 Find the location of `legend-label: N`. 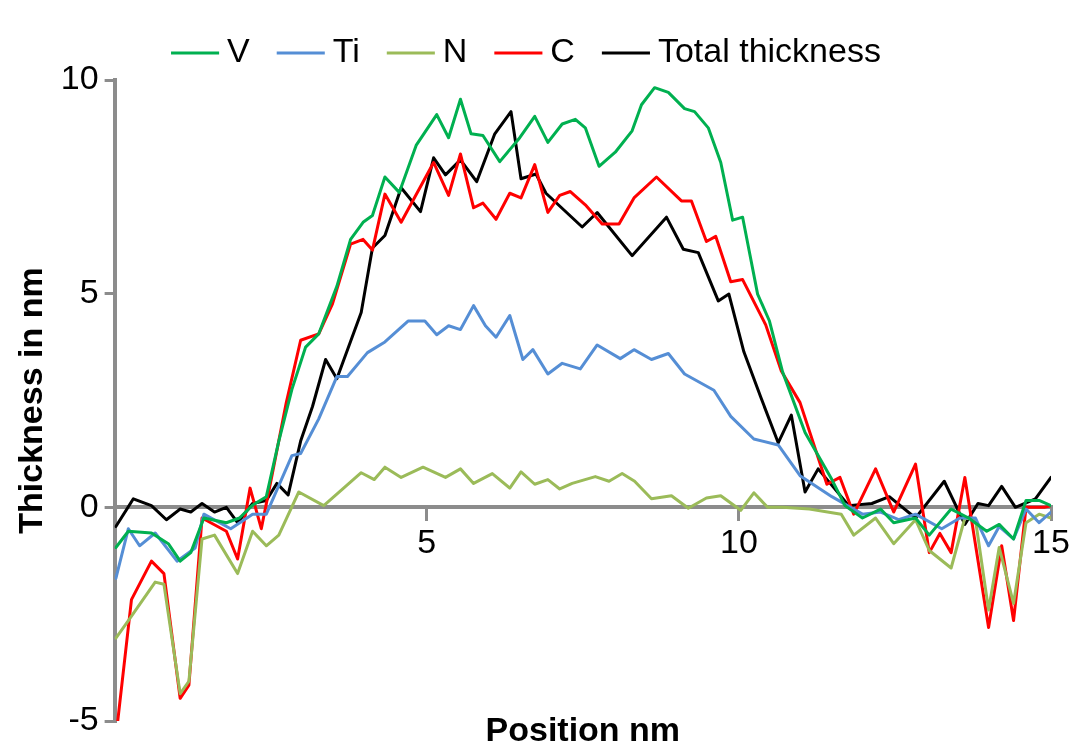

legend-label: N is located at coordinates (455, 50).